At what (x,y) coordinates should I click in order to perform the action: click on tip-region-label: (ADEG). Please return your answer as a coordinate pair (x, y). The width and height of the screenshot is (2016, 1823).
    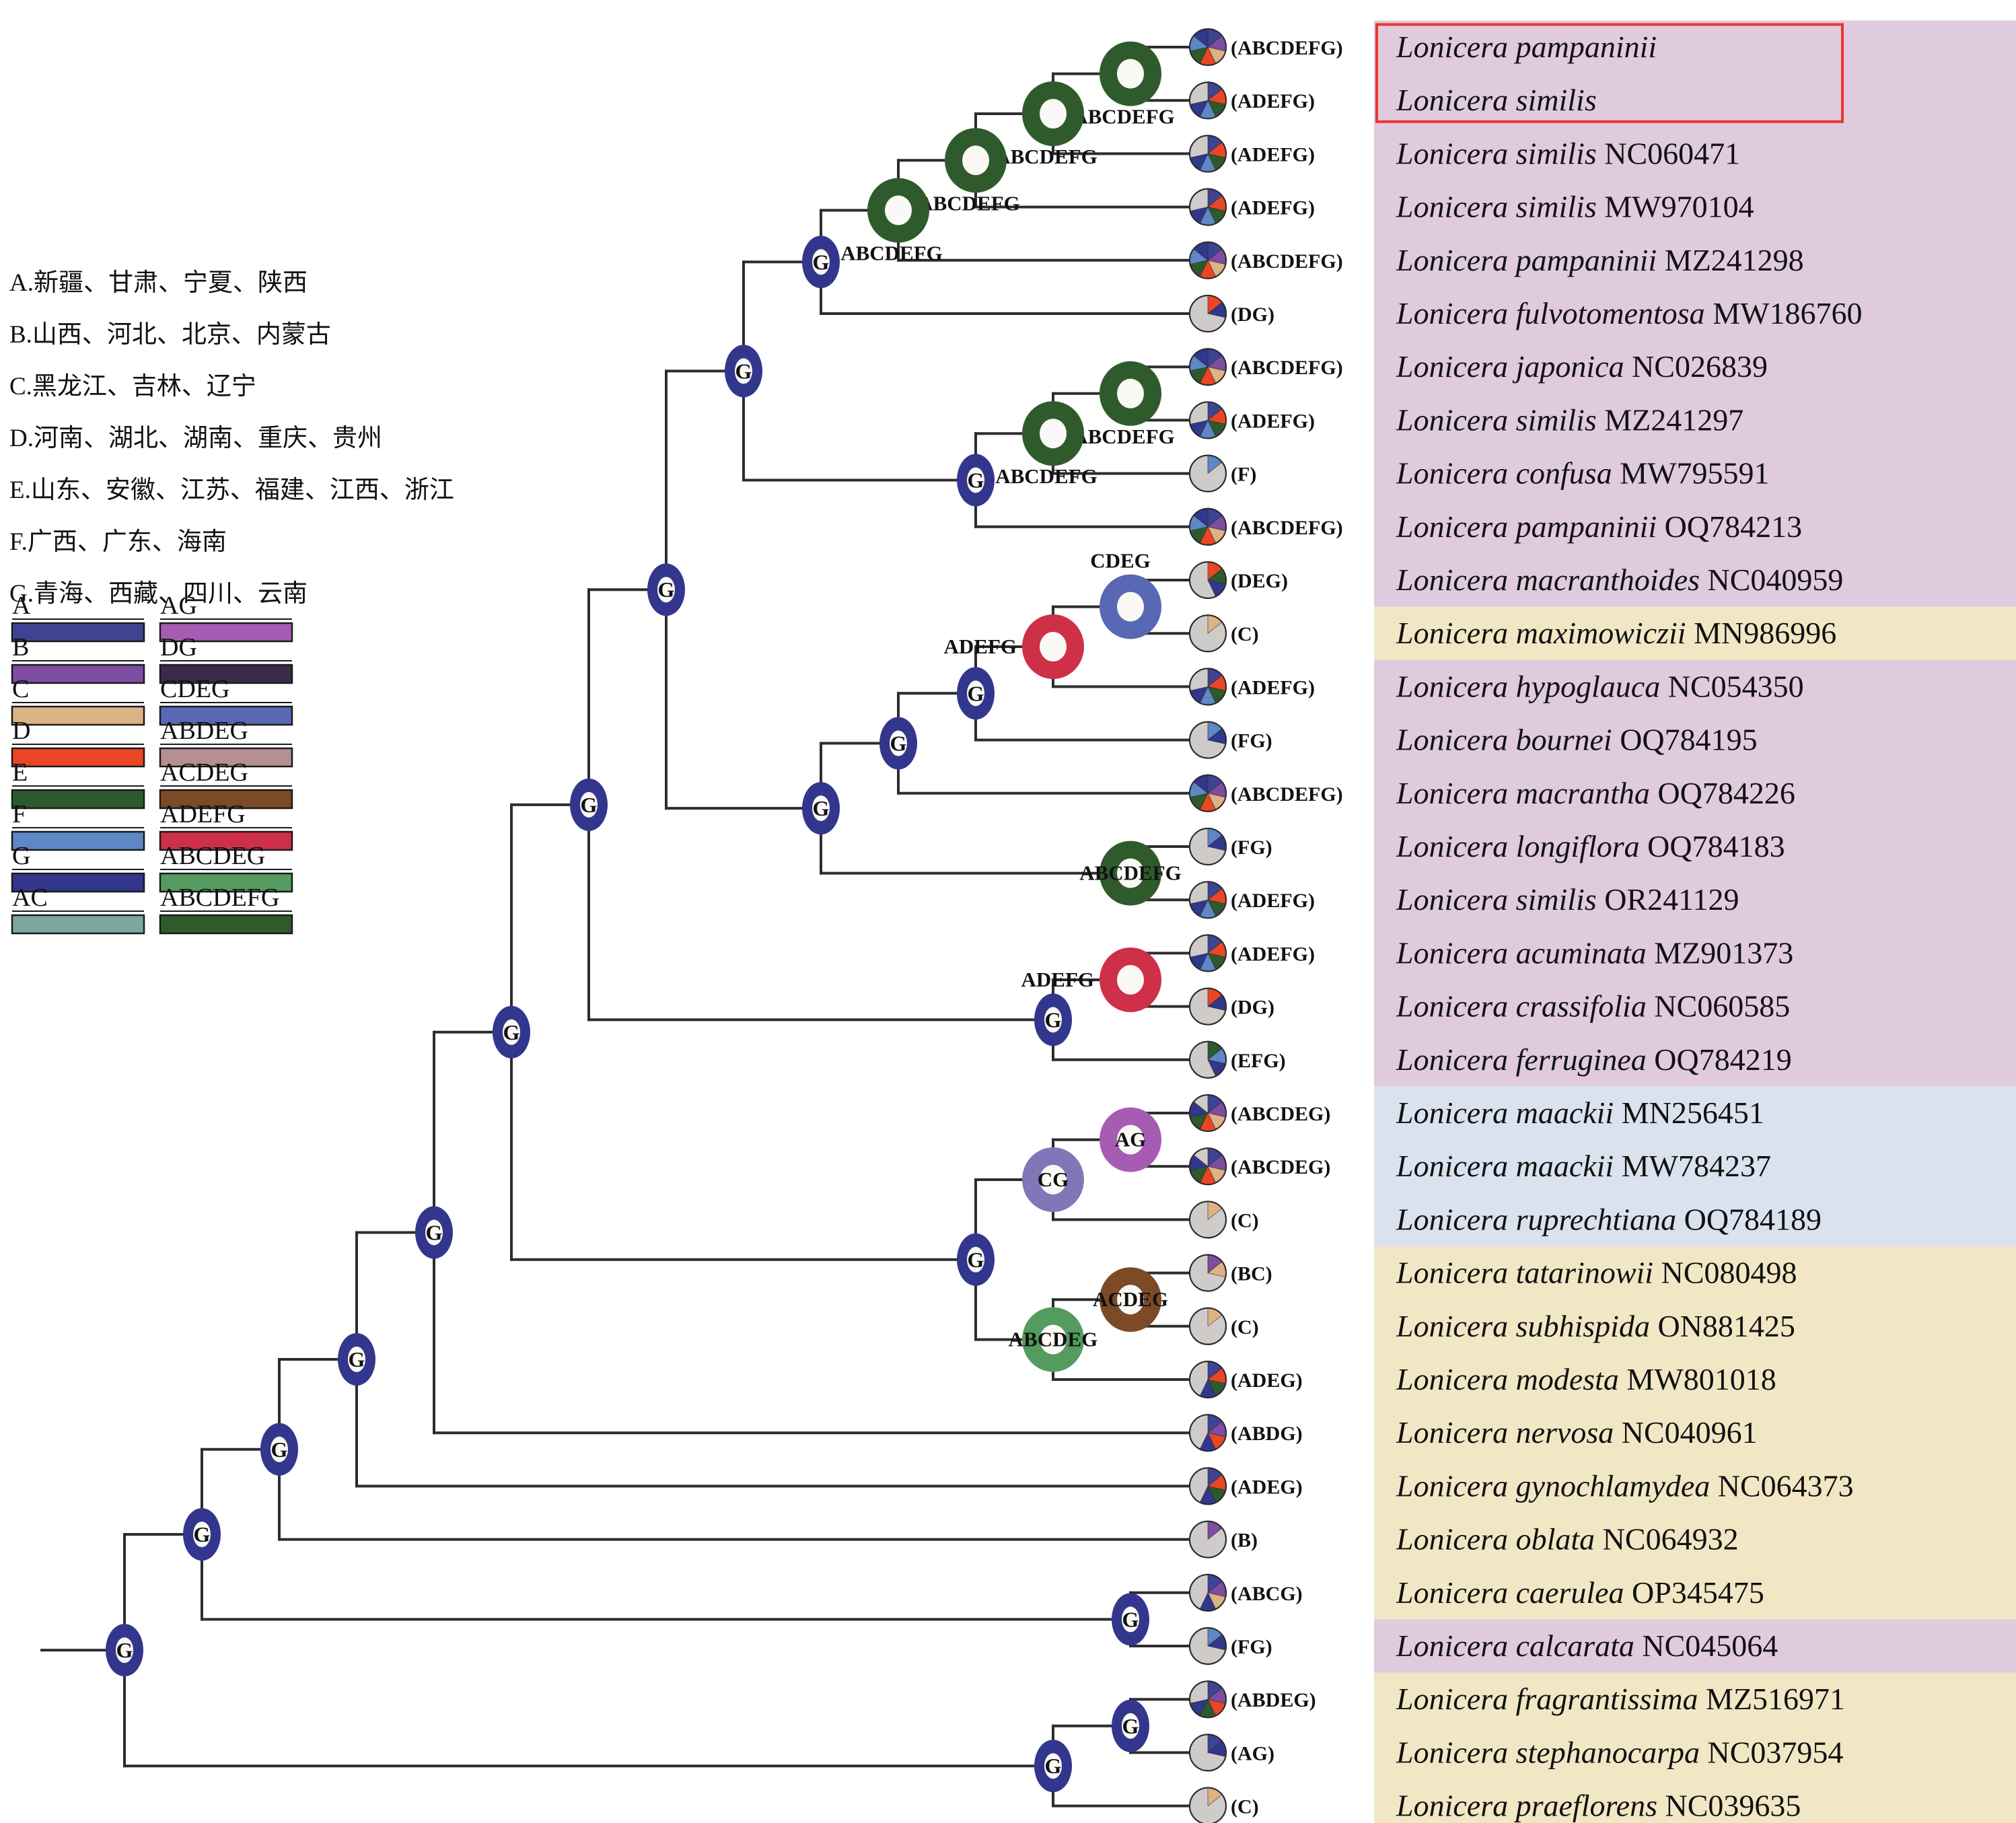
    Looking at the image, I should click on (1267, 1380).